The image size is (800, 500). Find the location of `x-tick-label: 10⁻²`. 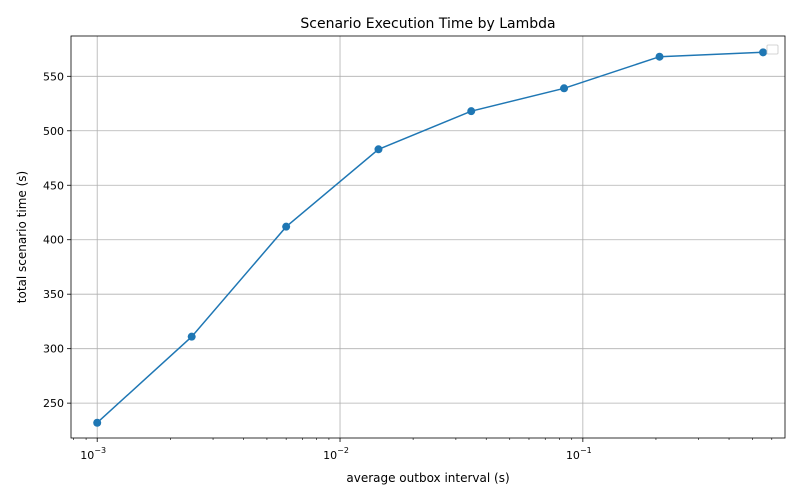

x-tick-label: 10⁻² is located at coordinates (336, 454).